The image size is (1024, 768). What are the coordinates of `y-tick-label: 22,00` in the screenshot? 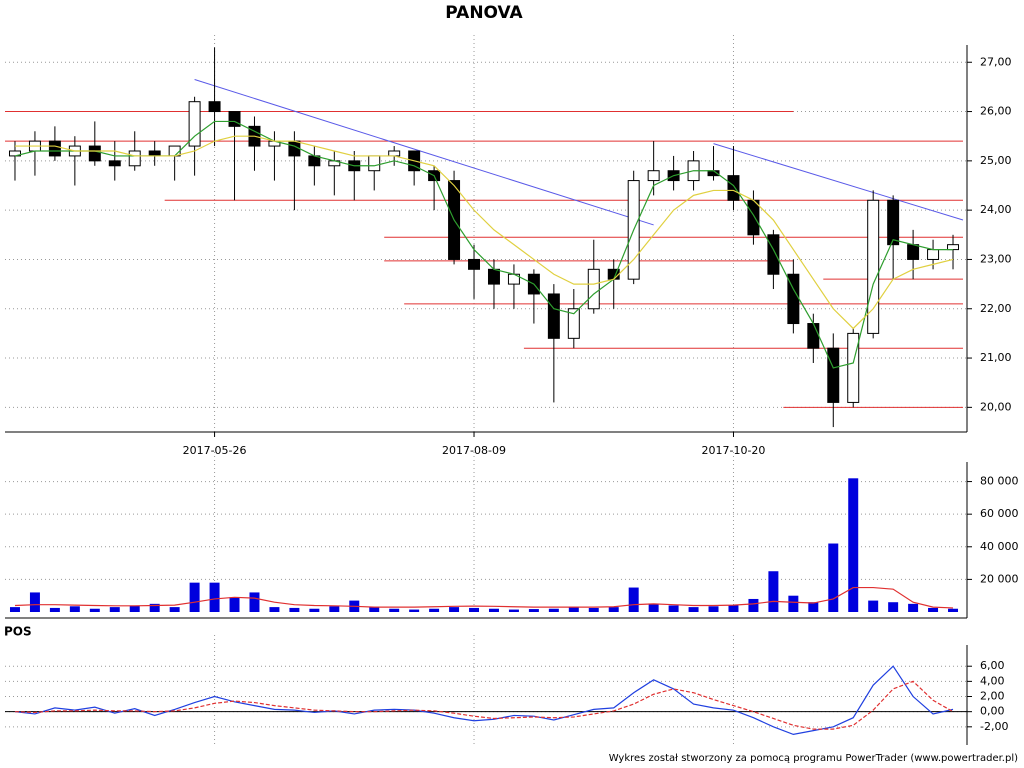 It's located at (996, 308).